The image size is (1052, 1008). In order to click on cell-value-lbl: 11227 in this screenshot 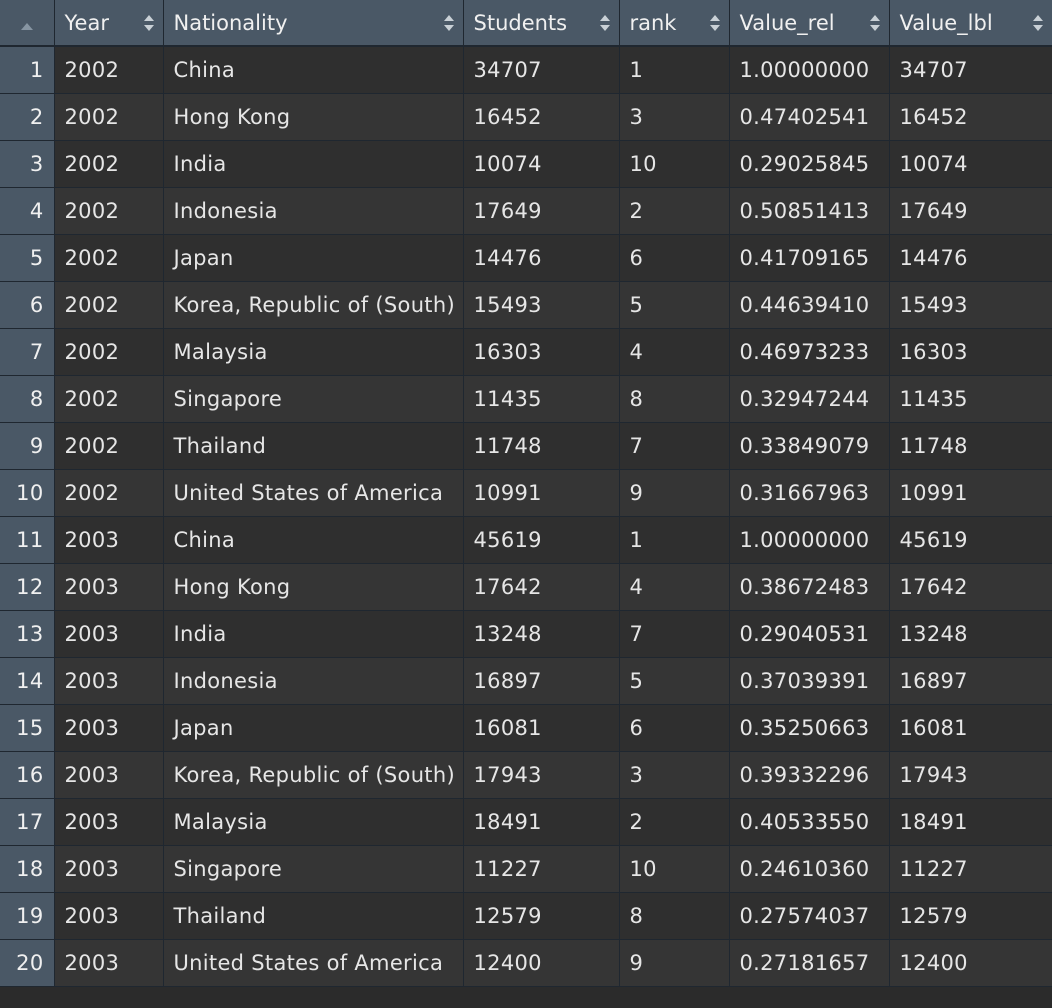, I will do `click(970, 869)`.